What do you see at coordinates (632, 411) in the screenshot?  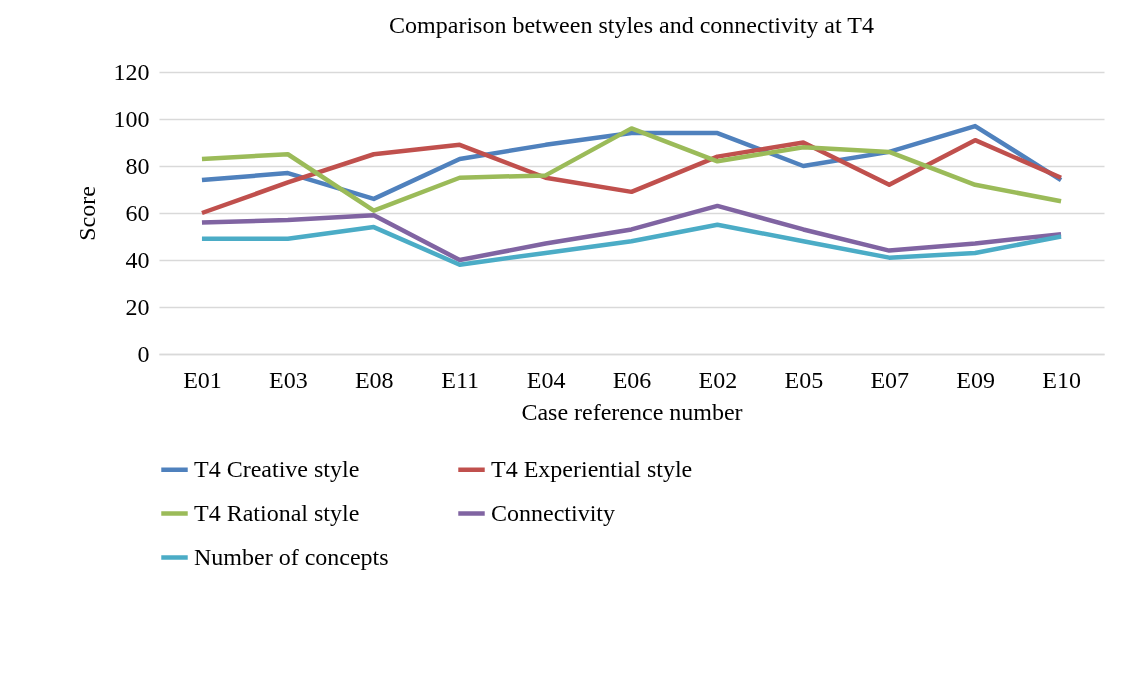 I see `x-axis-title: Case reference number` at bounding box center [632, 411].